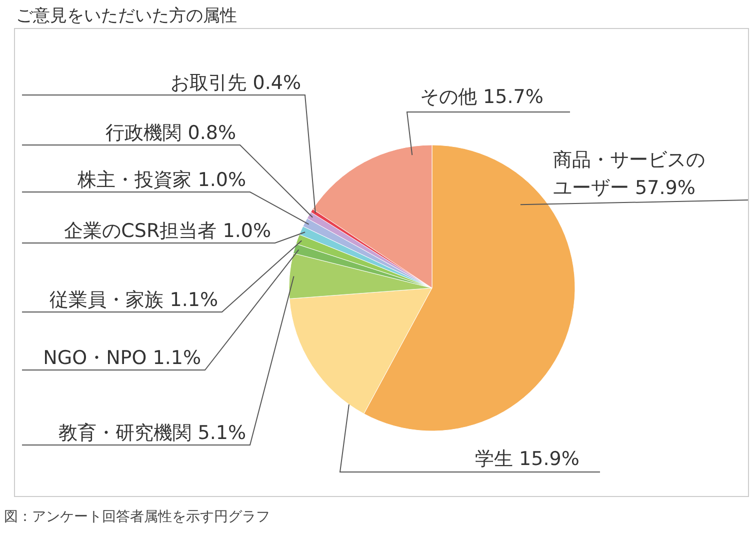 The image size is (752, 533). I want to click on slice-label: 株主・投資家 1.0%, so click(161, 180).